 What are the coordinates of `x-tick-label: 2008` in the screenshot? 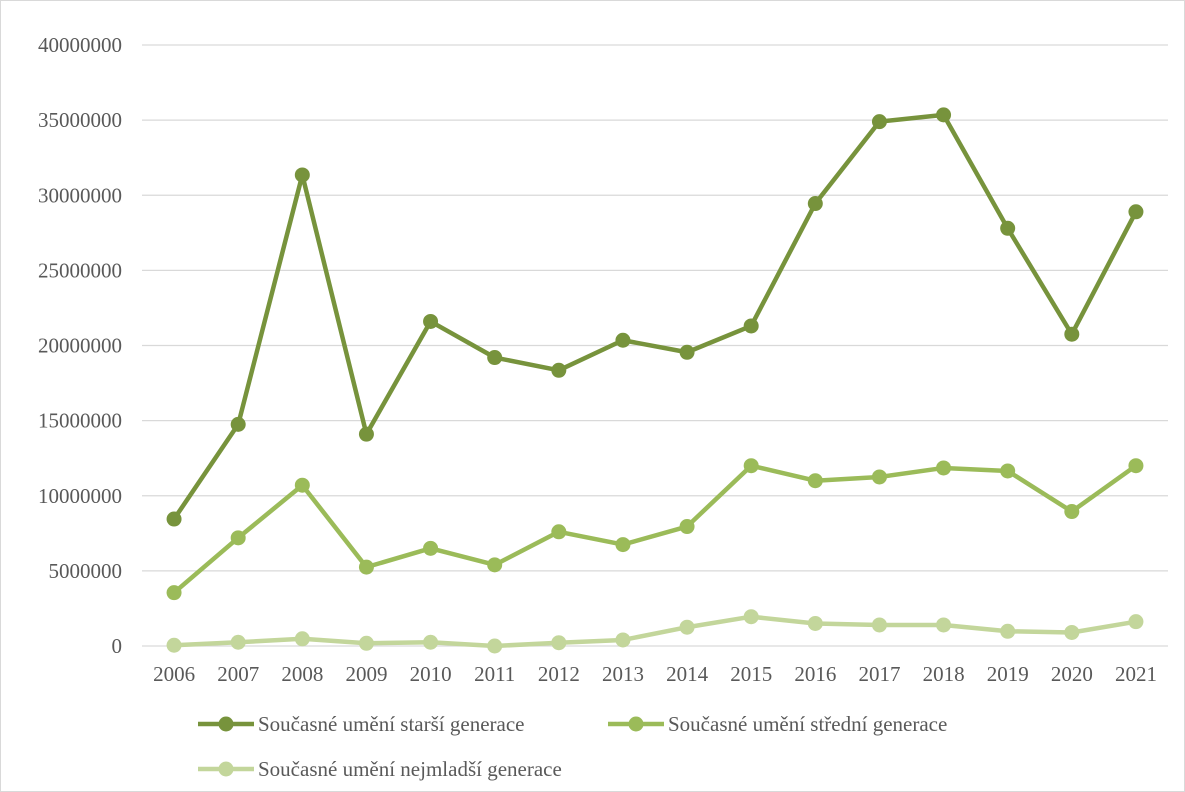 It's located at (302, 674).